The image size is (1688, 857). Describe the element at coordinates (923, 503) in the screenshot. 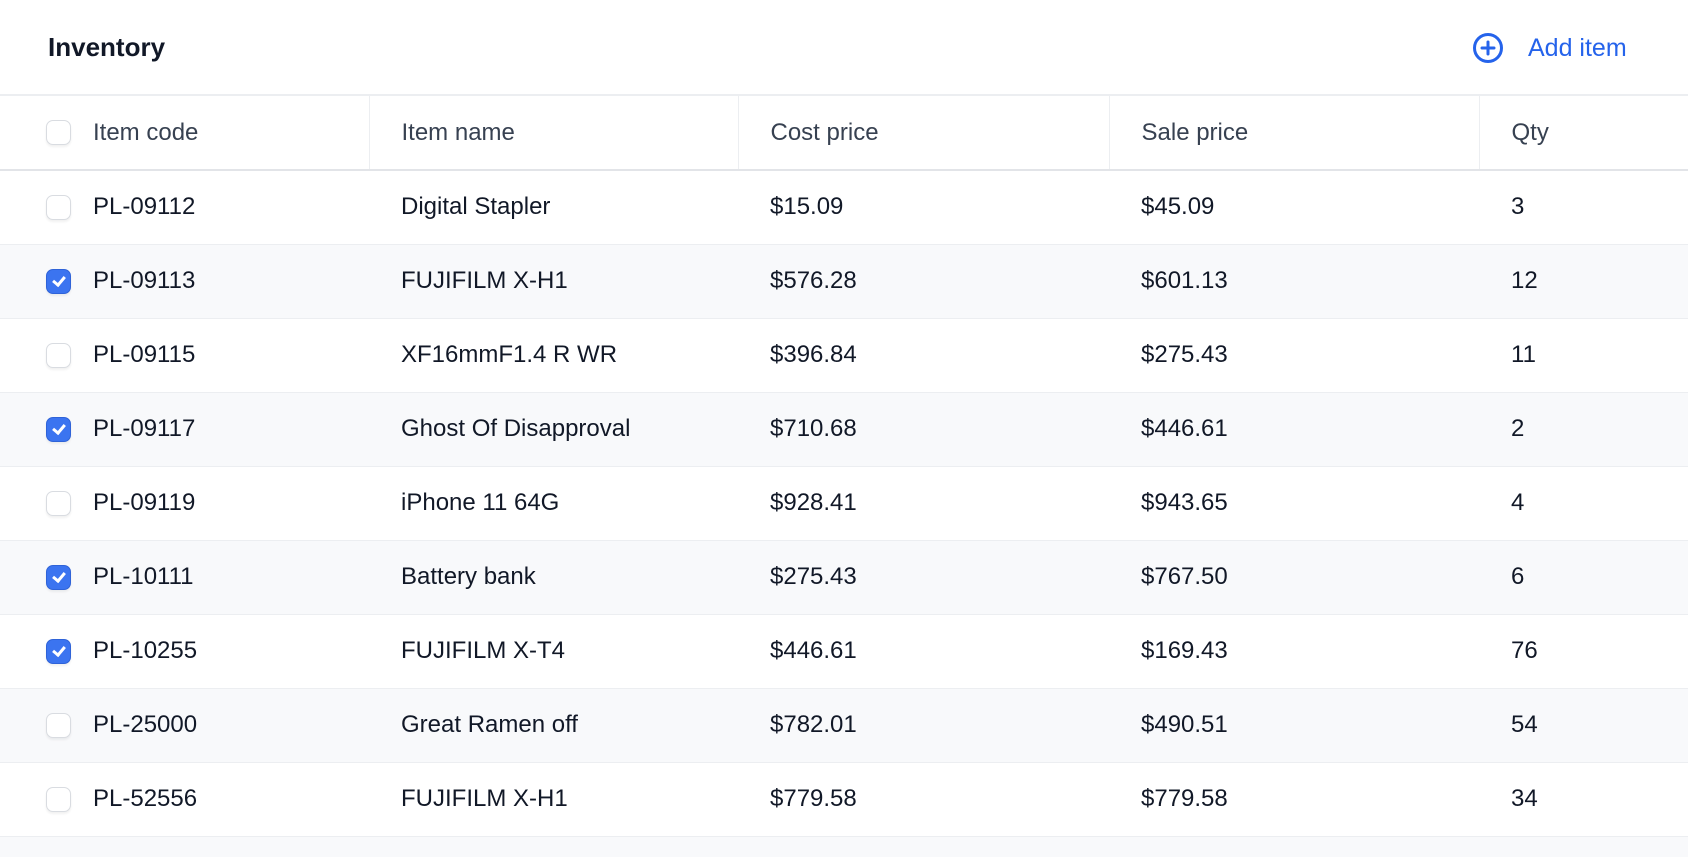

I see `cell-cost-price: $928.41` at that location.